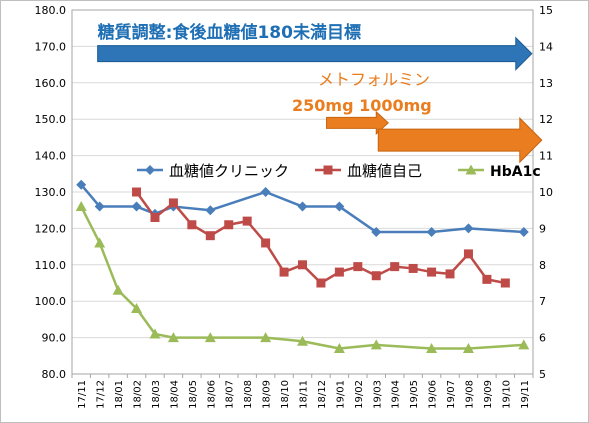 The image size is (589, 423). What do you see at coordinates (211, 394) in the screenshot?
I see `x-tick-label: 18/06` at bounding box center [211, 394].